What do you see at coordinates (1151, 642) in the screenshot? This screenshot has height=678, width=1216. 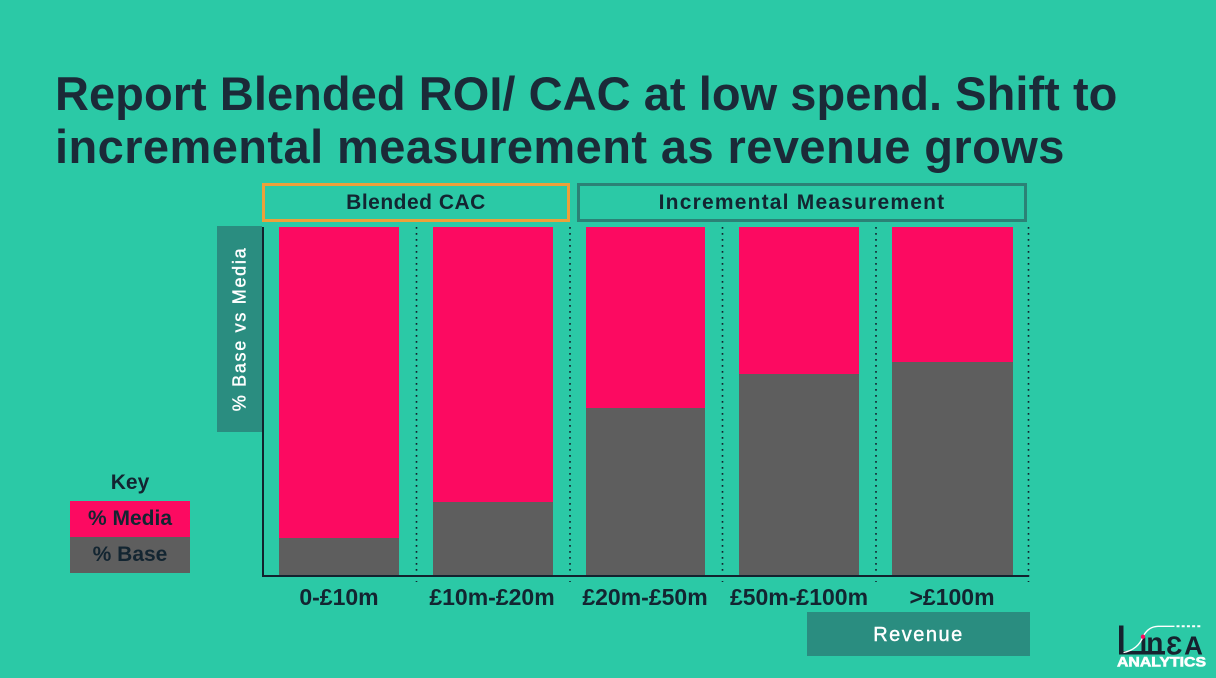 I see `svg-text: ın` at bounding box center [1151, 642].